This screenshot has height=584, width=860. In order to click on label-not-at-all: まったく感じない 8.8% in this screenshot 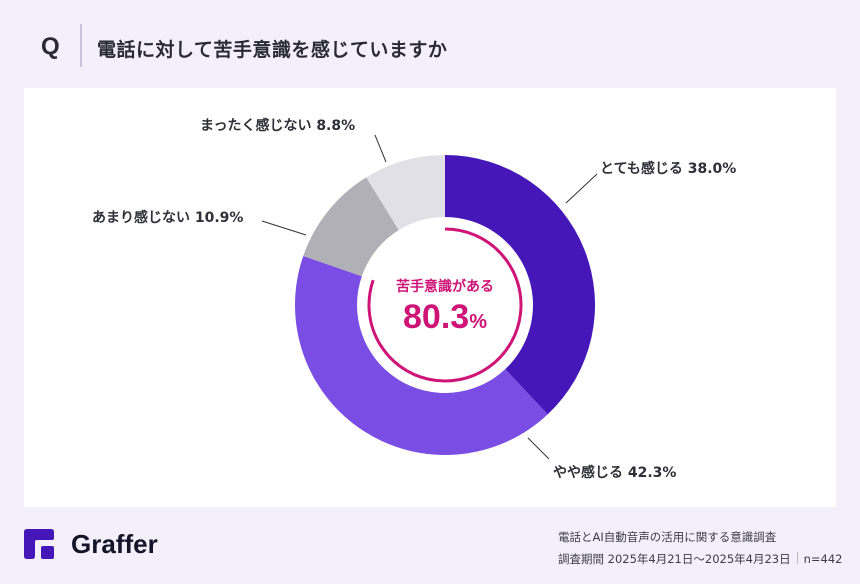, I will do `click(278, 126)`.